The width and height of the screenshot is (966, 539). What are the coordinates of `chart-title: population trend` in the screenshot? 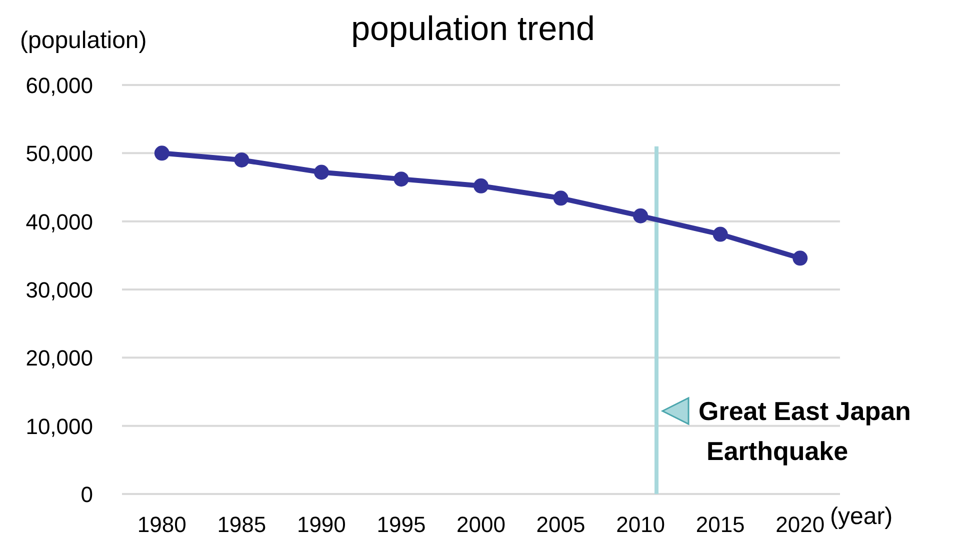 It's located at (473, 29).